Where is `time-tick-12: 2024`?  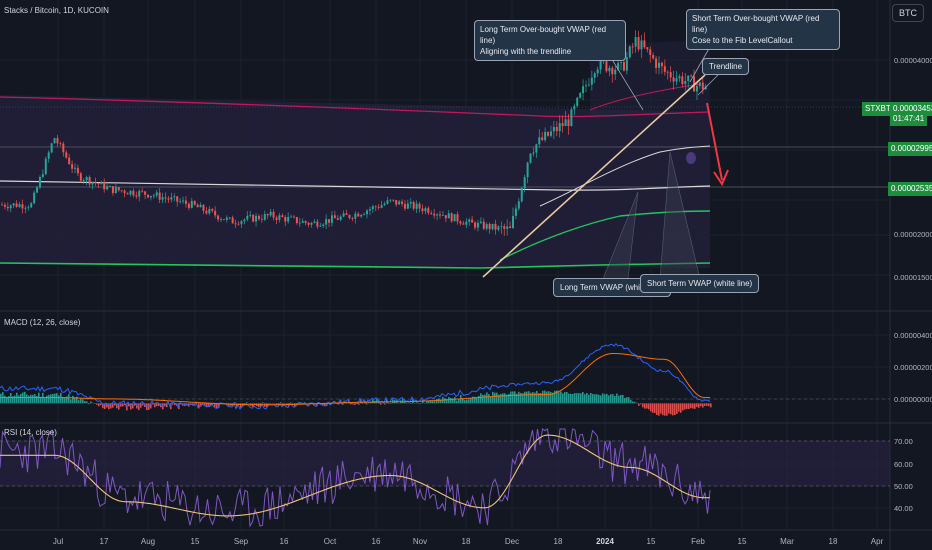
time-tick-12: 2024 is located at coordinates (605, 541).